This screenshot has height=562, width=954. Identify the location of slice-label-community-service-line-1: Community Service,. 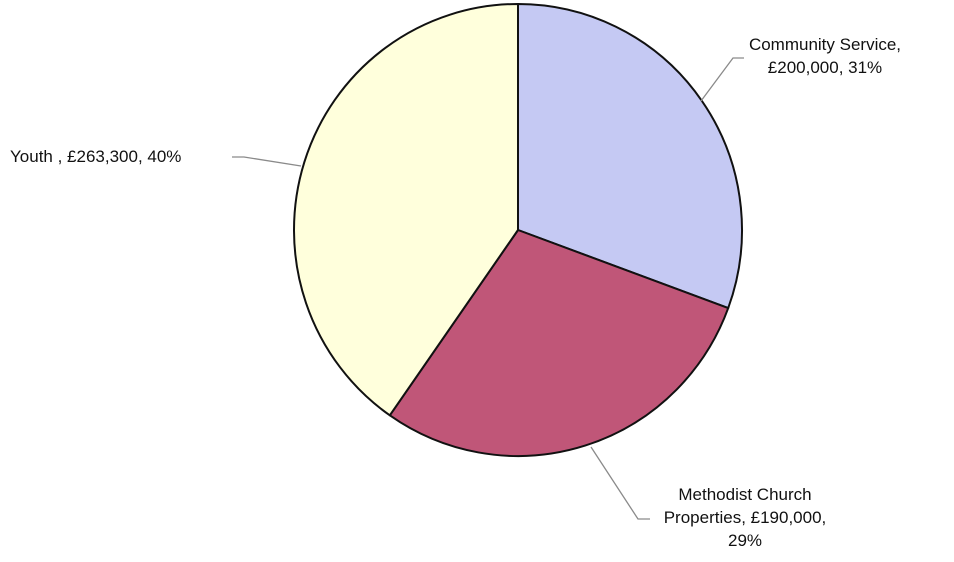
(825, 44).